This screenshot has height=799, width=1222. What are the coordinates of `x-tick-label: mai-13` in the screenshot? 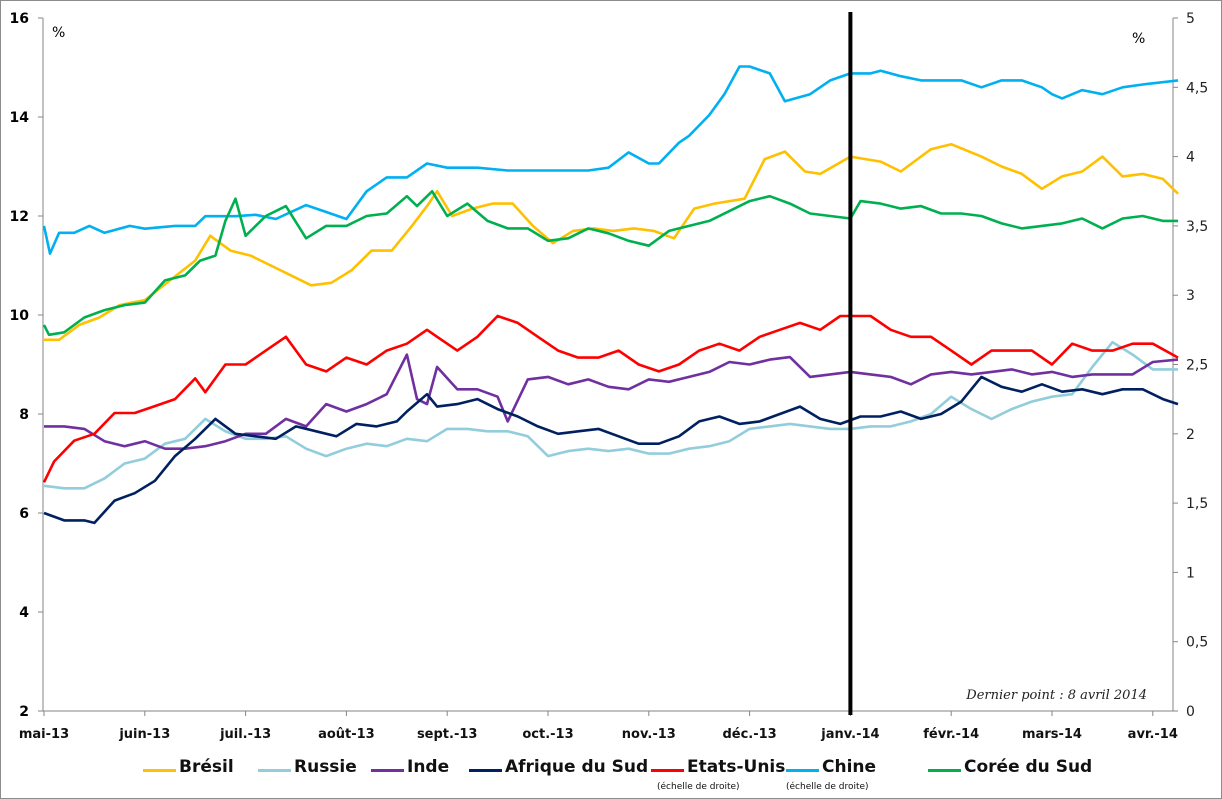 It's located at (44, 734).